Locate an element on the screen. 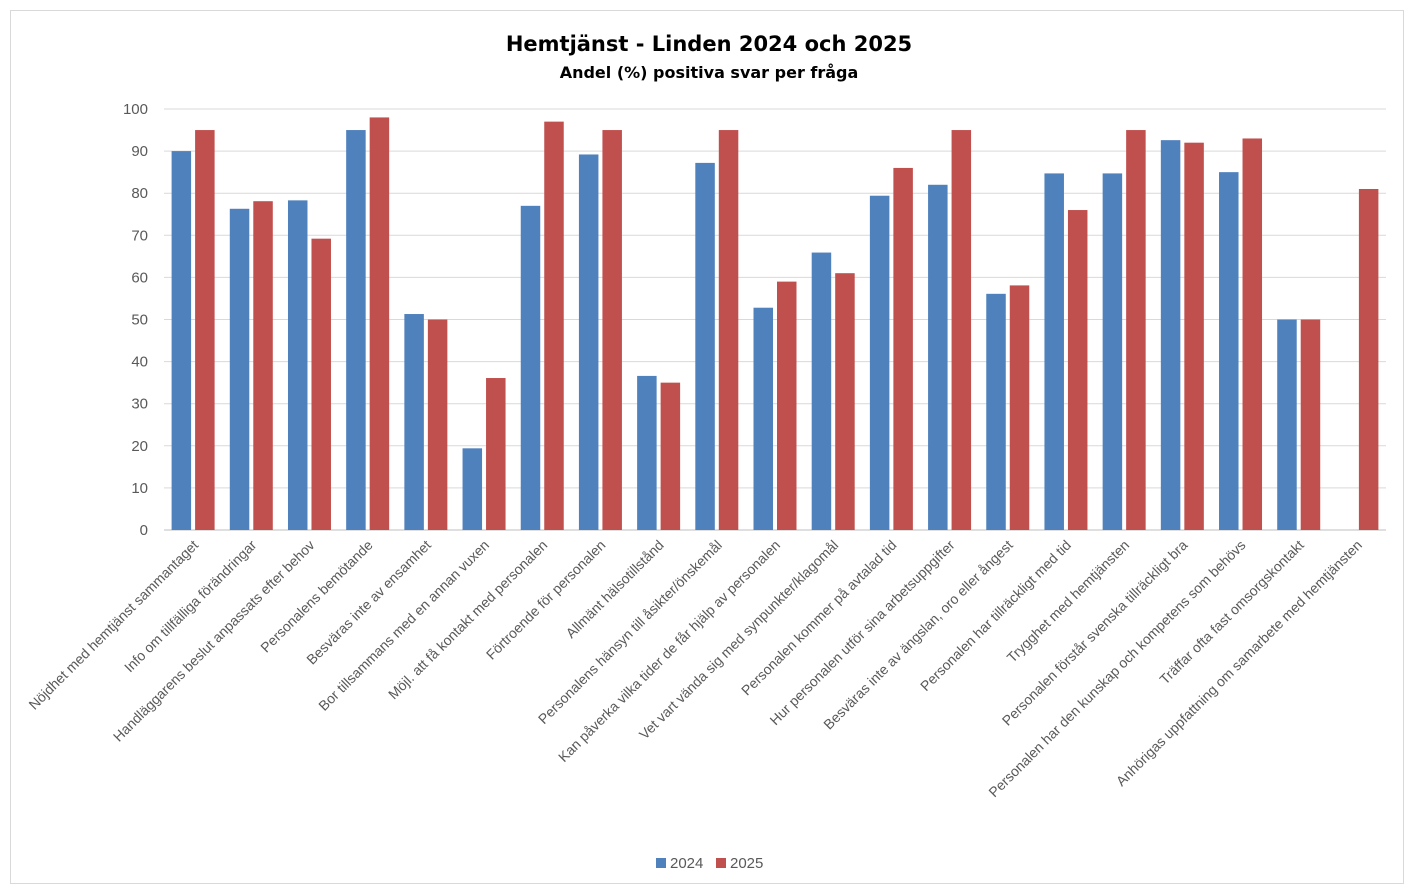 The height and width of the screenshot is (888, 1412). y-tick-label: 100 is located at coordinates (135, 109).